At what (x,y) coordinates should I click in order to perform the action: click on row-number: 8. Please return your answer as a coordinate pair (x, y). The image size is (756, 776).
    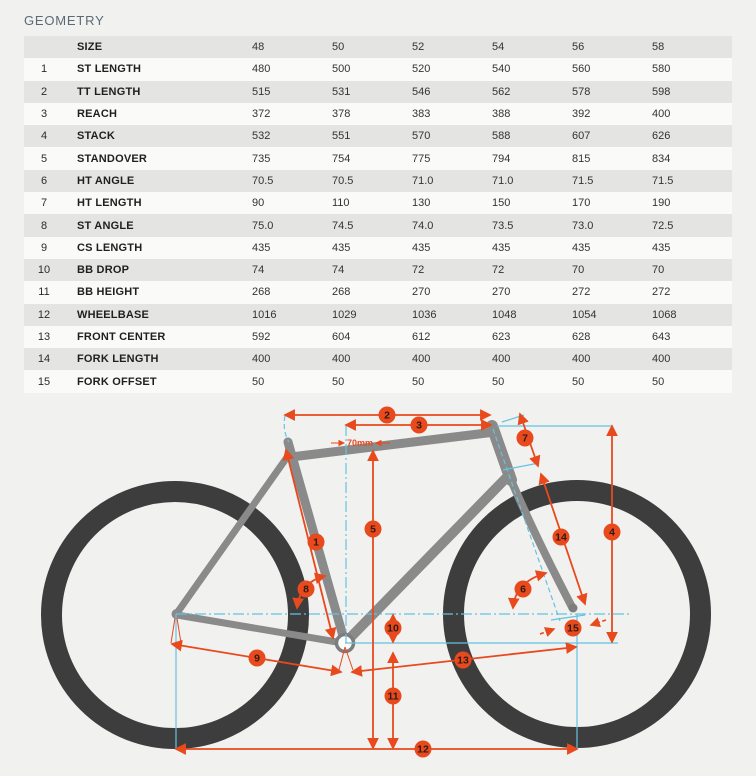
    Looking at the image, I should click on (44, 225).